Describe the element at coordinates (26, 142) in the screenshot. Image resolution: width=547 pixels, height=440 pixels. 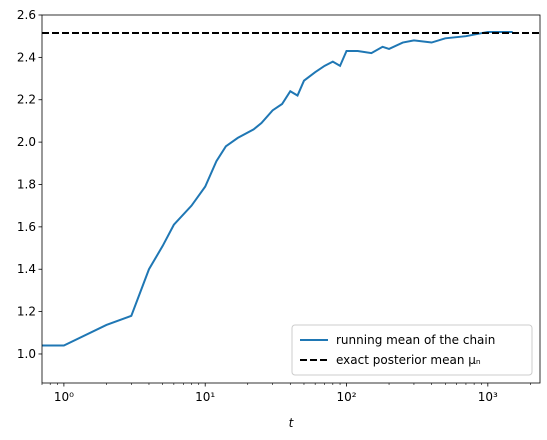
I see `y-tick-label: 2.0` at that location.